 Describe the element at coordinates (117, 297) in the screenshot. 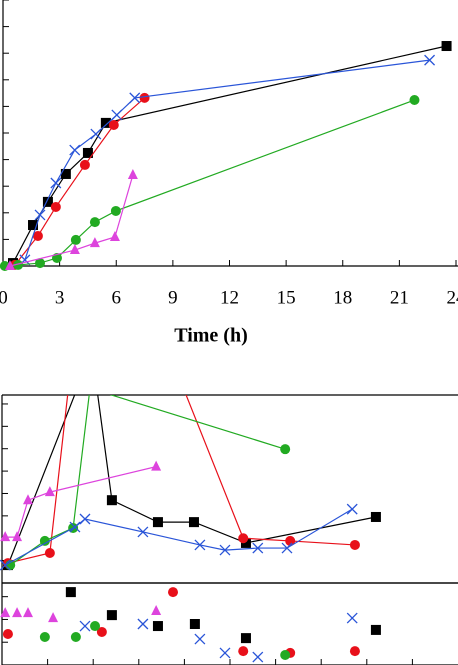

I see `x-tick-label: 6` at that location.